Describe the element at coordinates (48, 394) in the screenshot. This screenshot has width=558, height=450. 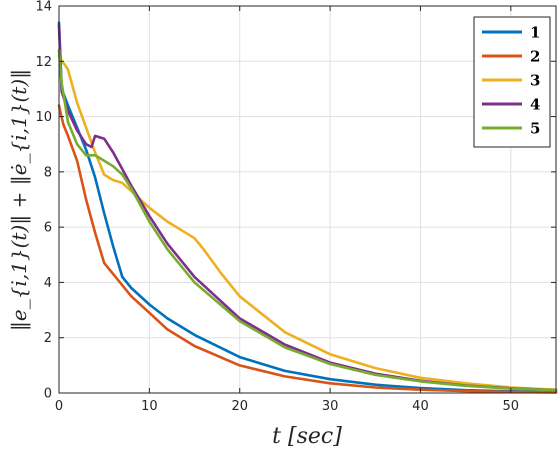
I see `y-tick-label: 0` at that location.